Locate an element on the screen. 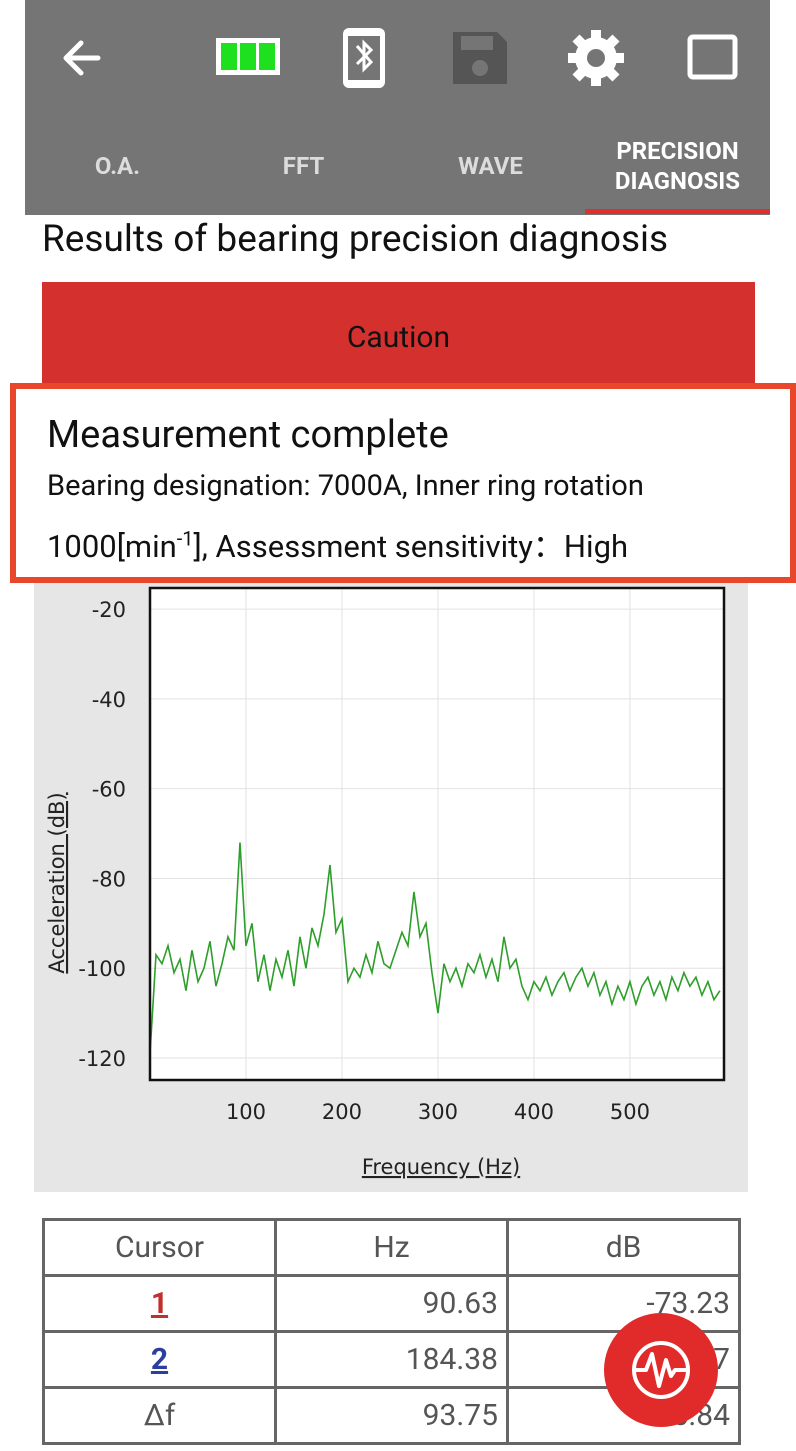 The height and width of the screenshot is (1451, 796). cell: 90.63 is located at coordinates (391, 1303).